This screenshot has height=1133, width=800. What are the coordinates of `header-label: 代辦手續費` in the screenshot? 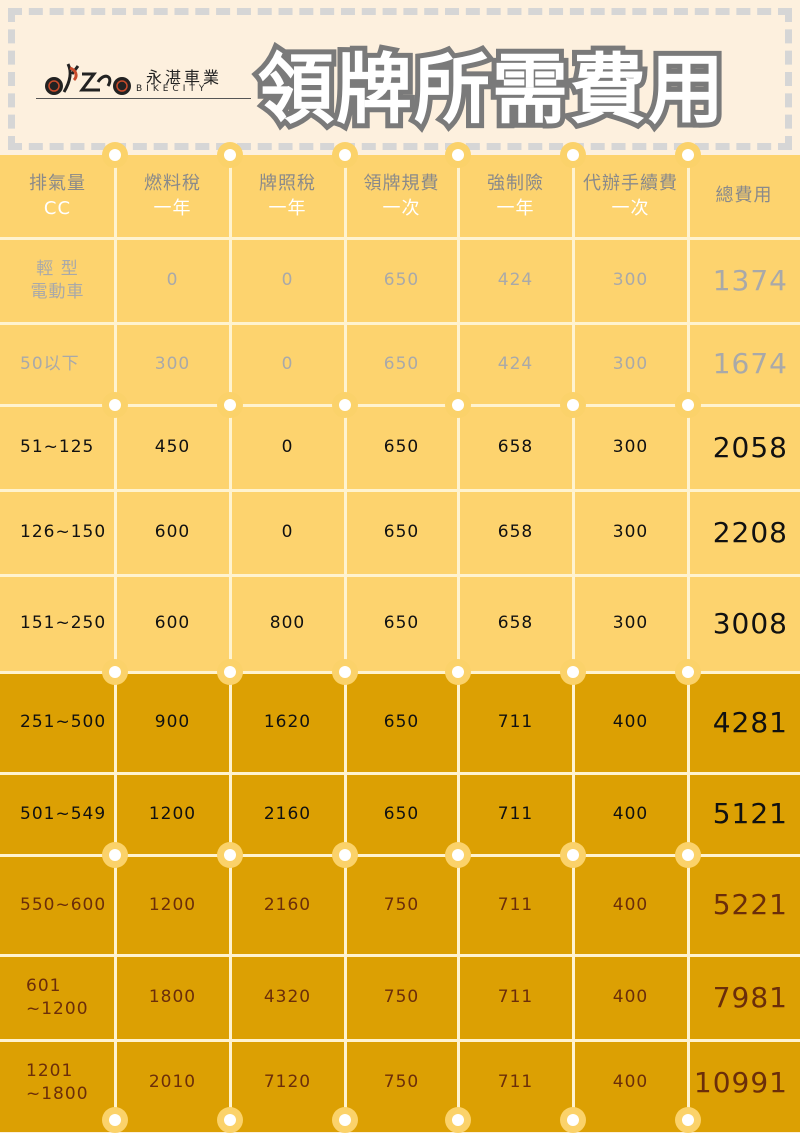 It's located at (630, 184).